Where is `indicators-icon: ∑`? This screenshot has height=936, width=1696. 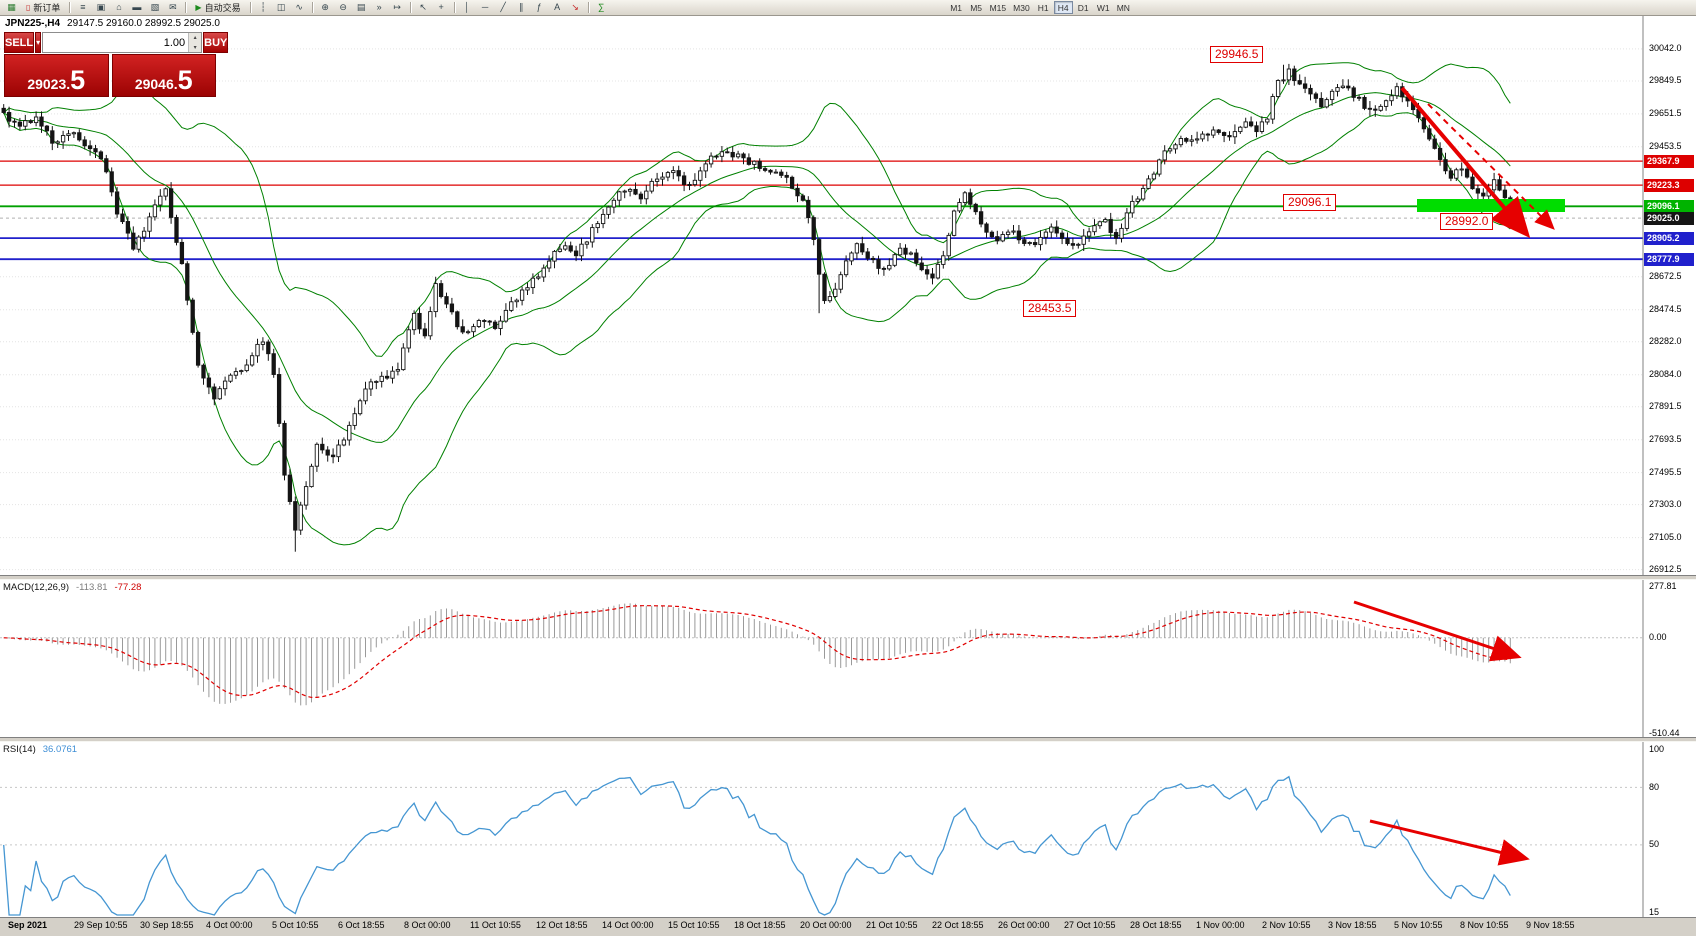 indicators-icon: ∑ is located at coordinates (601, 7).